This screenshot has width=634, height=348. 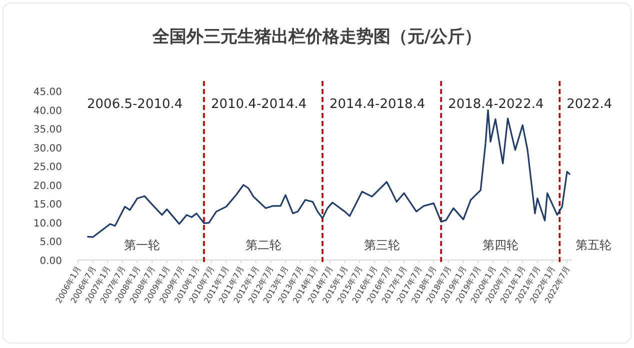 What do you see at coordinates (589, 104) in the screenshot?
I see `annotation: 2022.4` at bounding box center [589, 104].